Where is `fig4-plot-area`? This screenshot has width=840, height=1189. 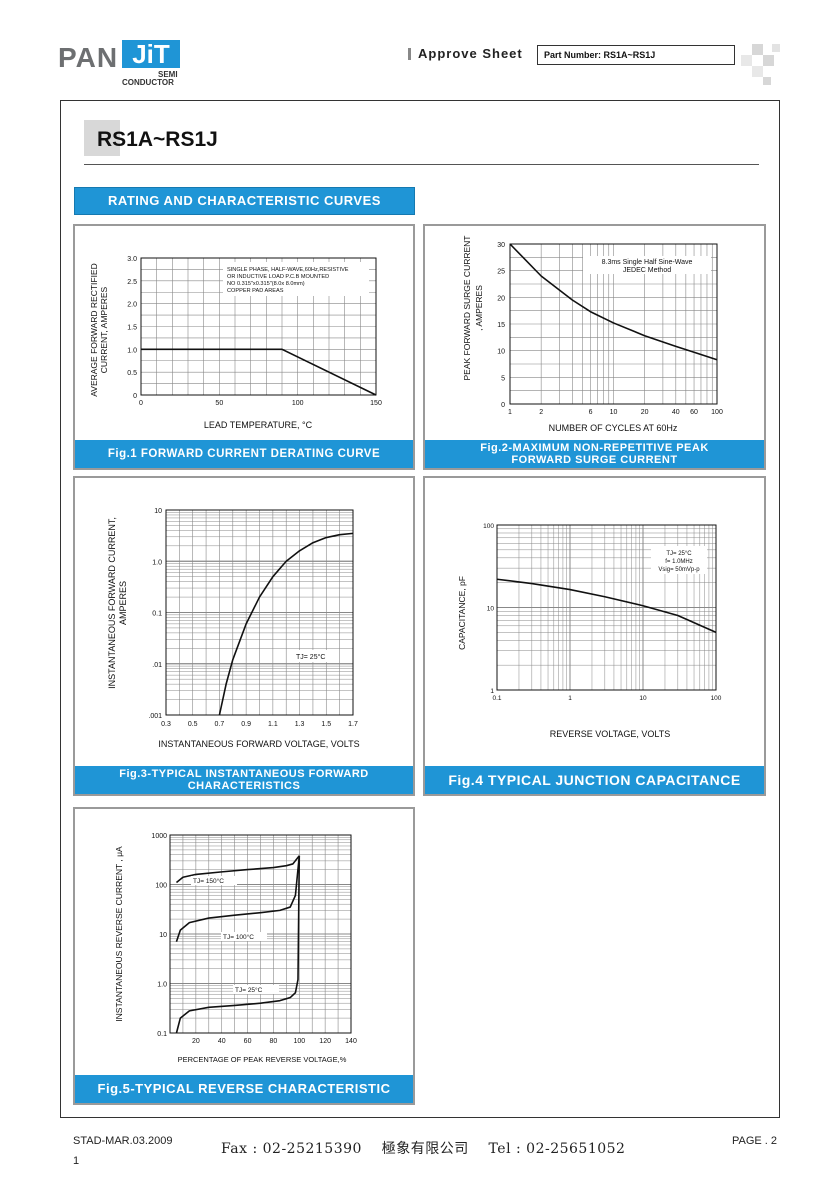 fig4-plot-area is located at coordinates (606, 607).